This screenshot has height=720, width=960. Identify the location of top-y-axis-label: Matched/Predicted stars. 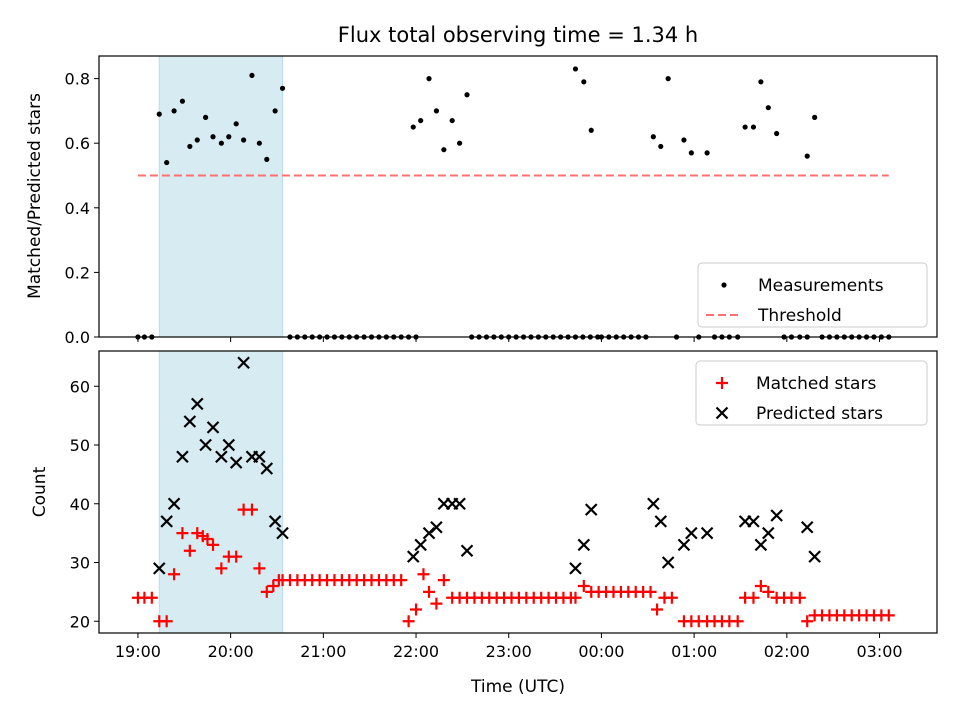
(35, 196).